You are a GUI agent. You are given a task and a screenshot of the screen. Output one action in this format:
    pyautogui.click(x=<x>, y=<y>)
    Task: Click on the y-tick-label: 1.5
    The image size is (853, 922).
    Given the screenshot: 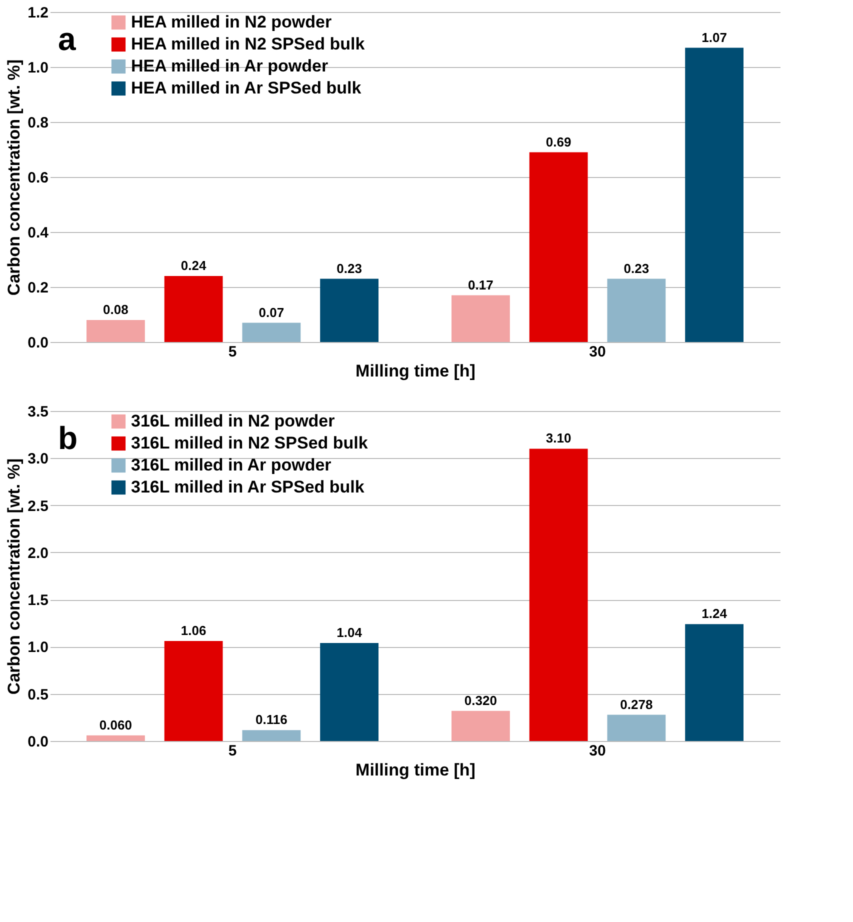 What is the action you would take?
    pyautogui.click(x=38, y=601)
    